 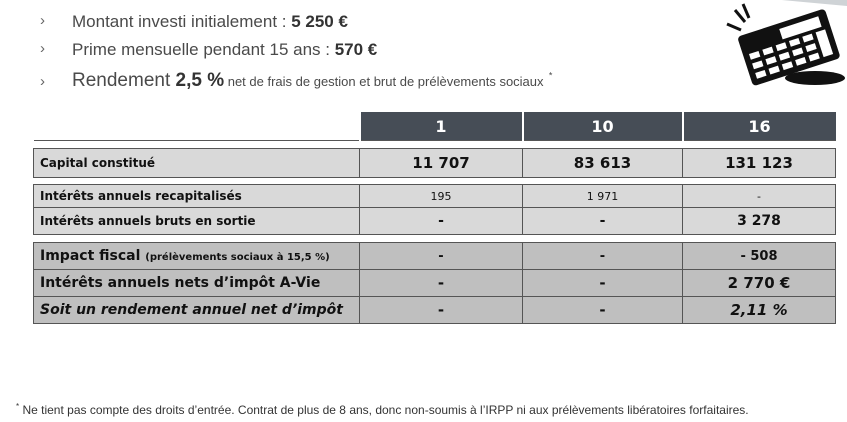 I want to click on bullet-montant: › Montant investi initialement : 5 250 €, so click(x=194, y=22).